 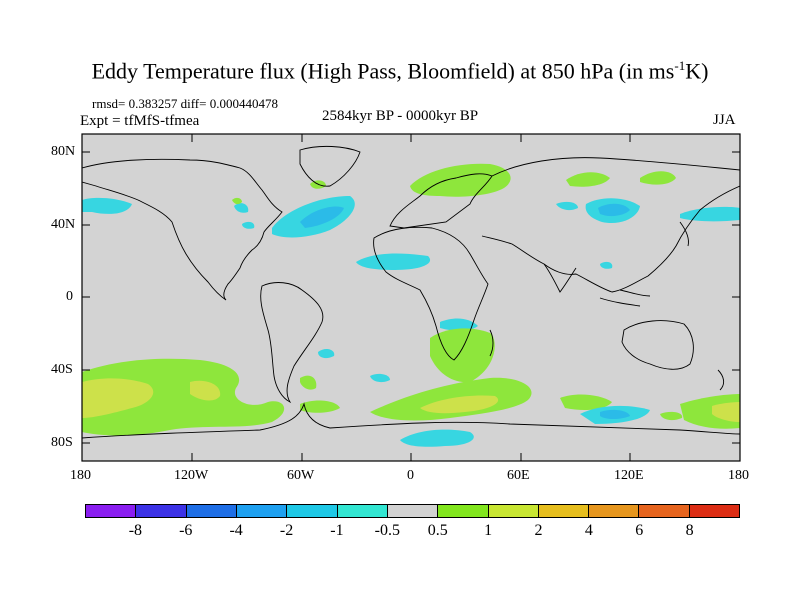 I want to click on coast-antarctica, so click(x=411, y=420).